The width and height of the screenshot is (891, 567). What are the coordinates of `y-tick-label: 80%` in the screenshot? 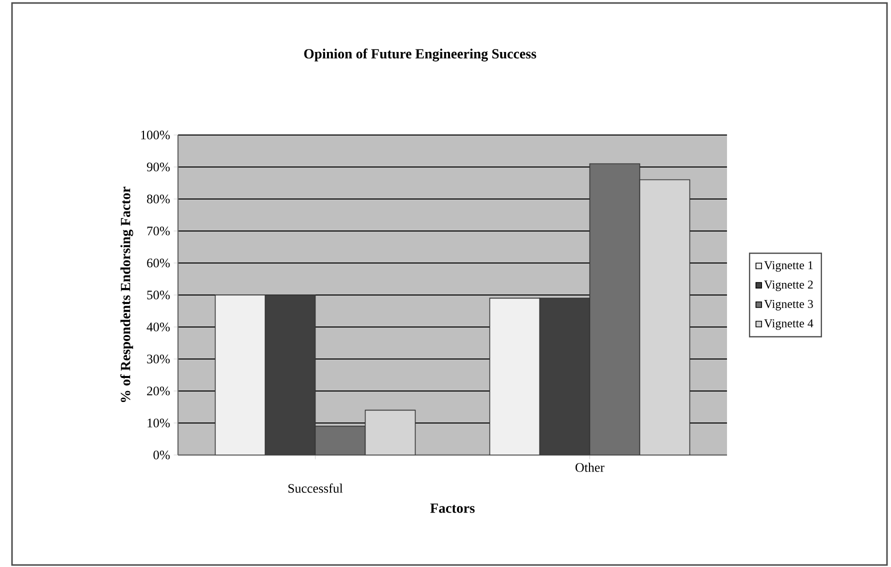 It's located at (158, 199).